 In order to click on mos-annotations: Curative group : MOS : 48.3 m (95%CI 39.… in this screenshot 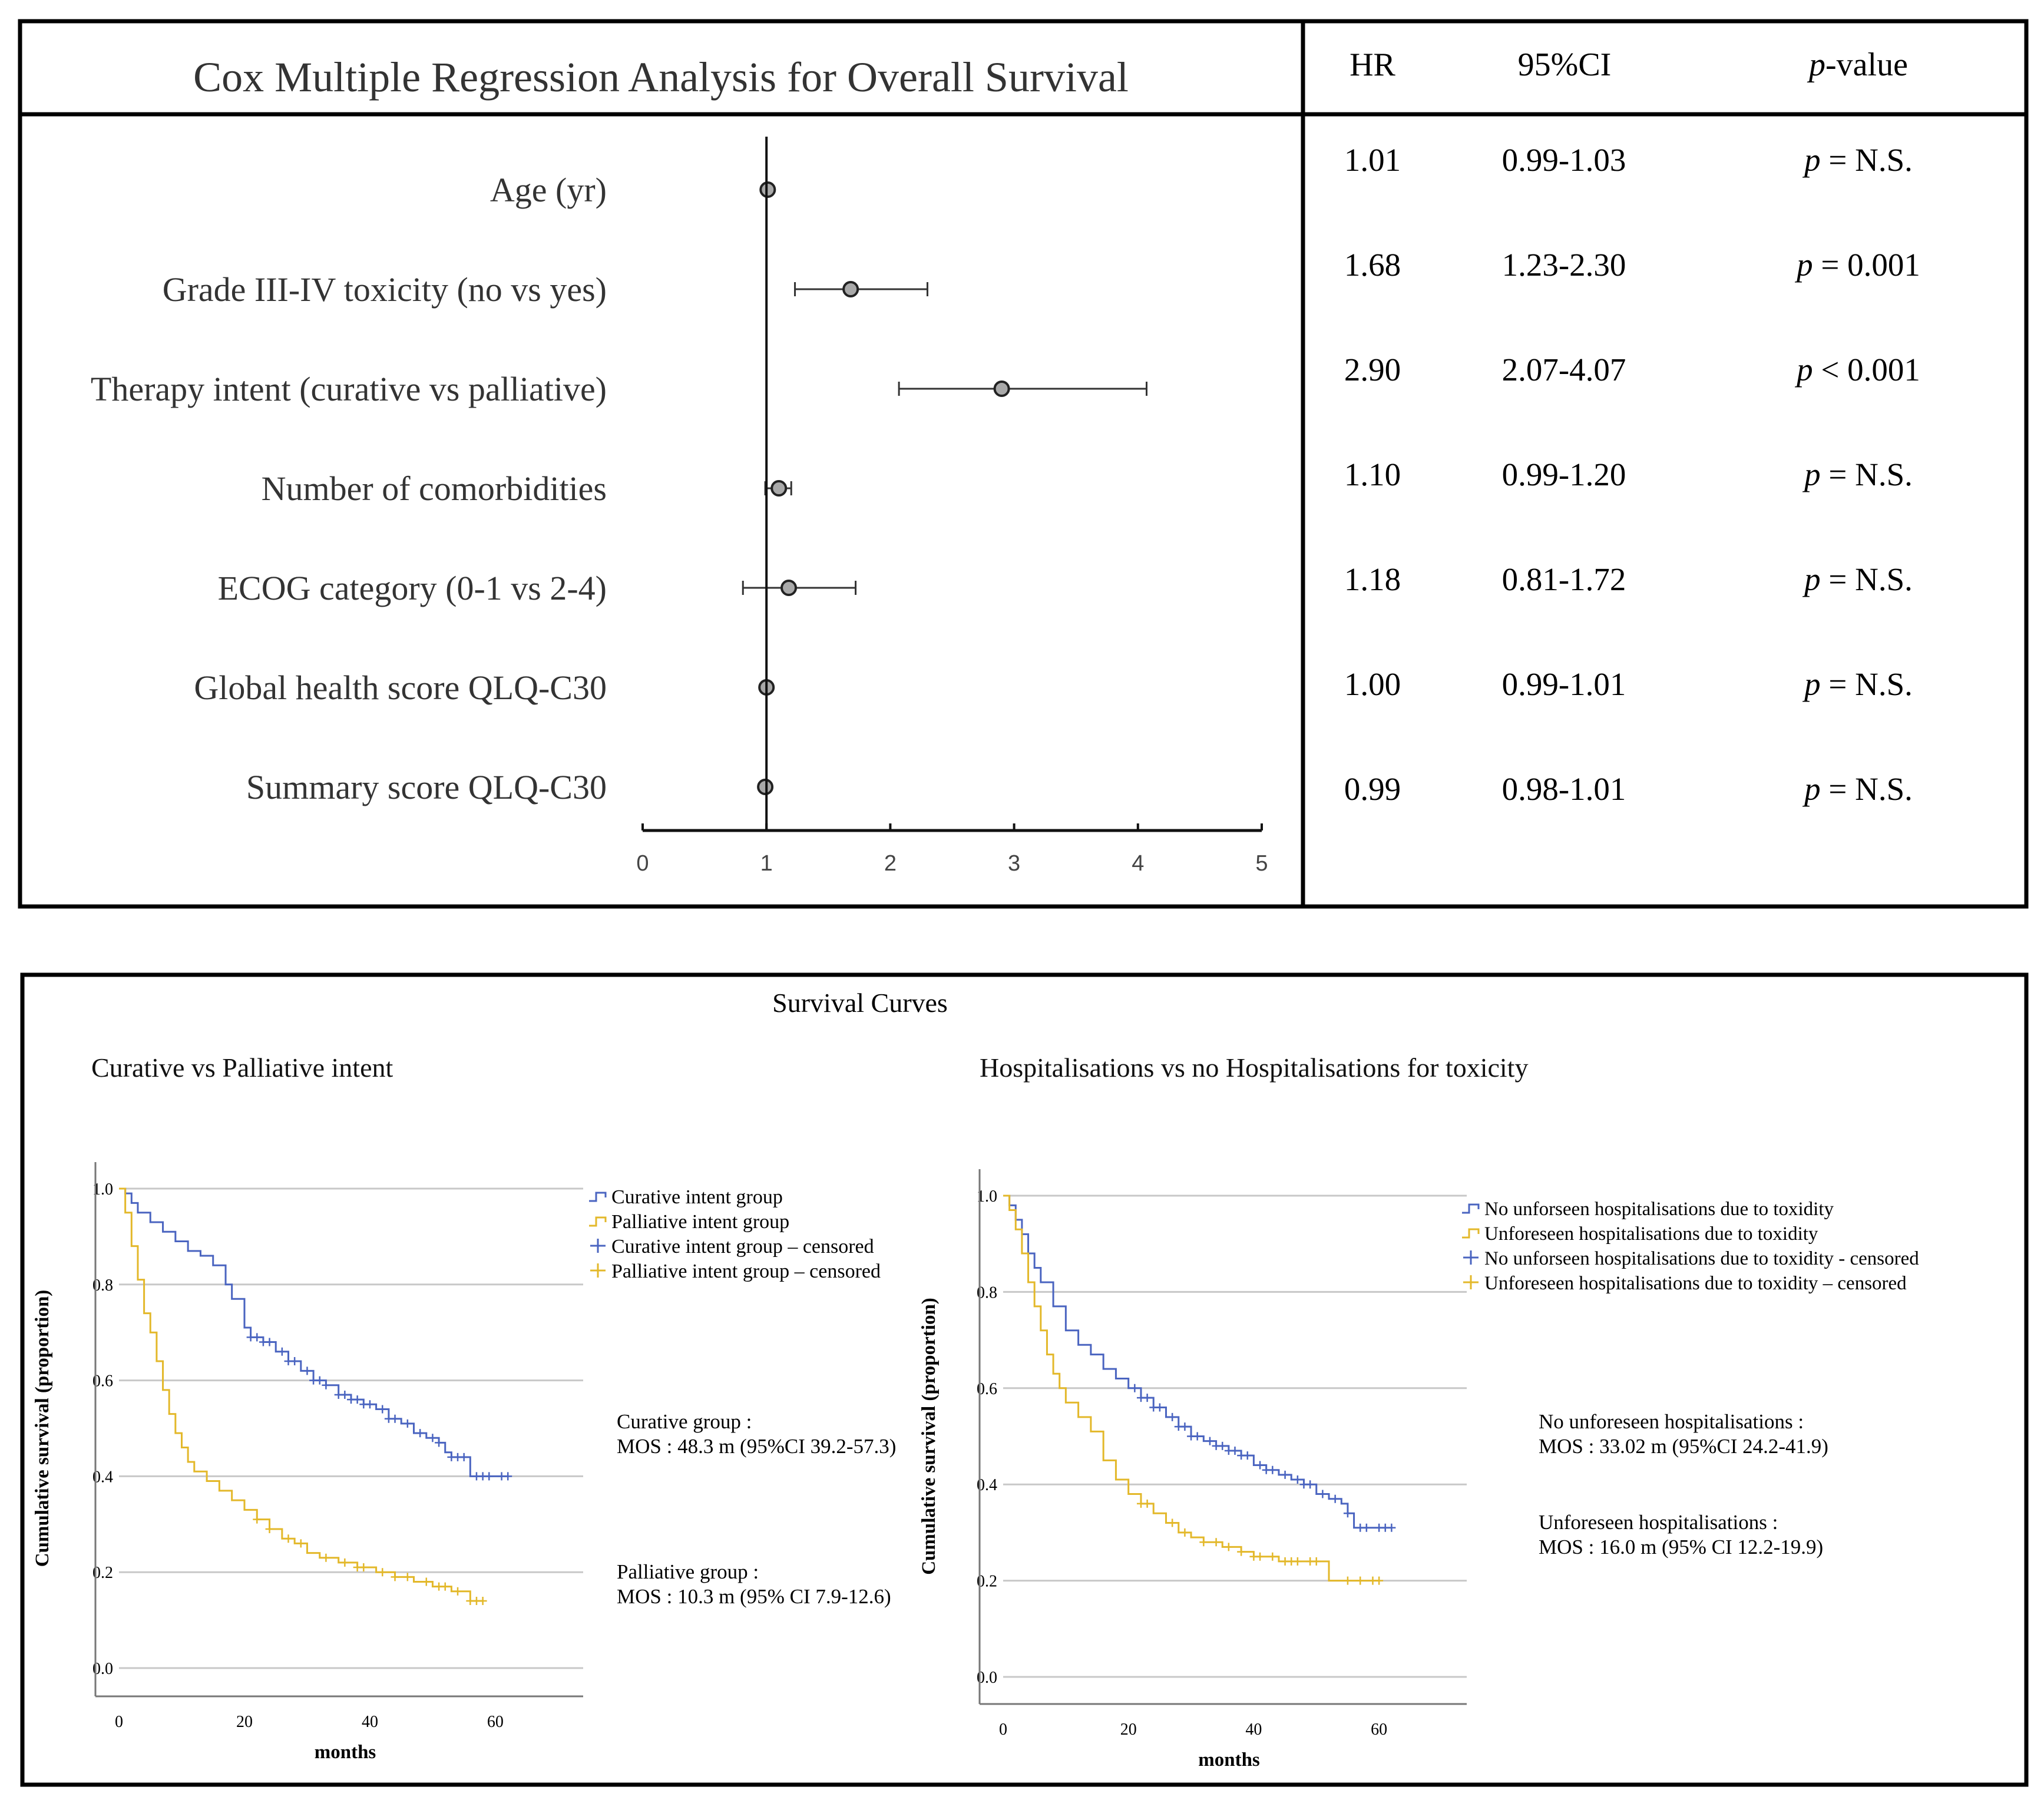, I will do `click(1222, 1509)`.